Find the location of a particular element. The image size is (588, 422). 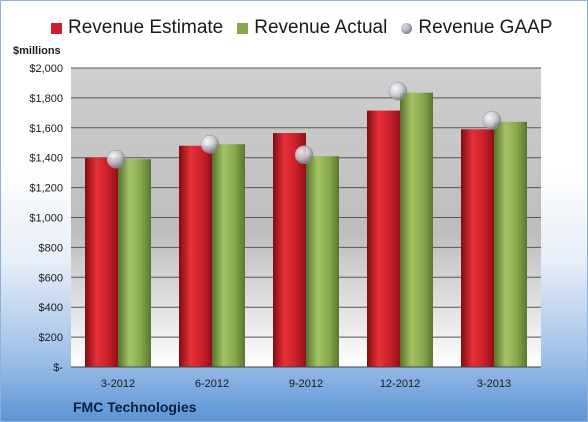

legend-swatch-gaap is located at coordinates (407, 28).